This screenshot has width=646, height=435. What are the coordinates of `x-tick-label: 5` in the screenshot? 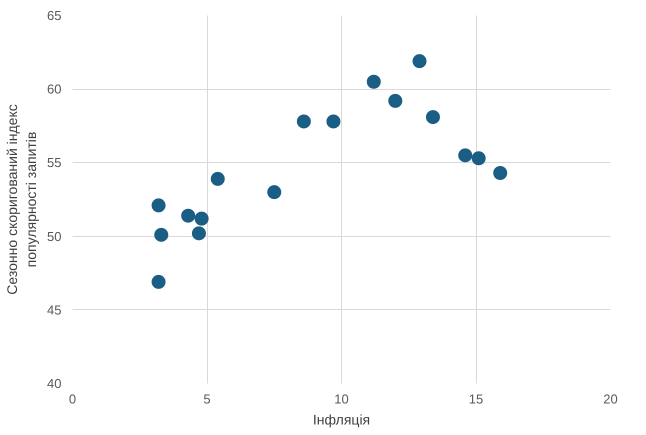 It's located at (207, 399).